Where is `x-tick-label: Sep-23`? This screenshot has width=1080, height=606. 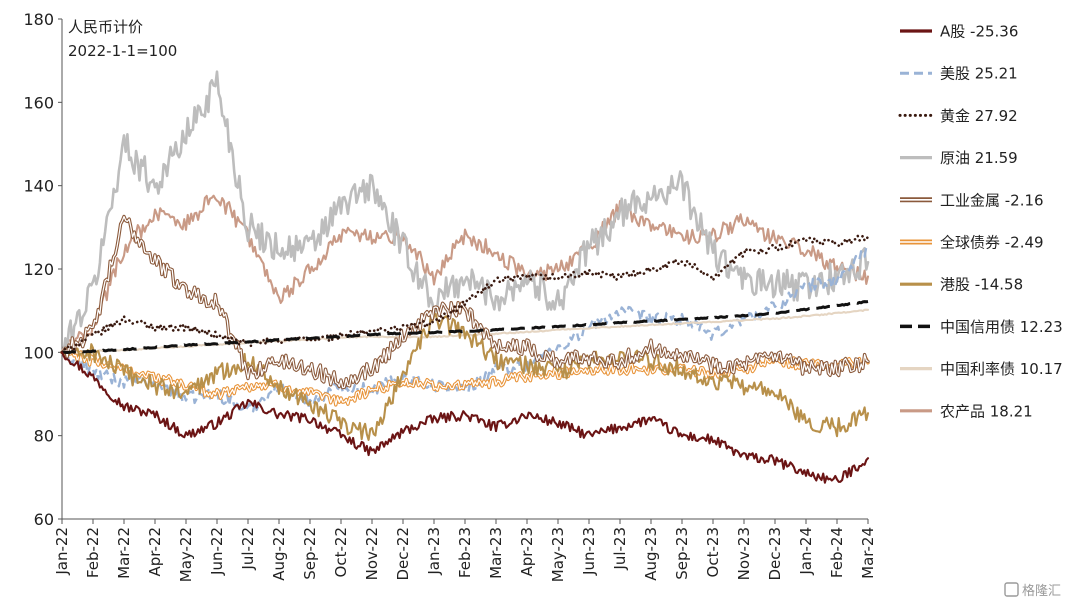 x-tick-label: Sep-23 is located at coordinates (682, 553).